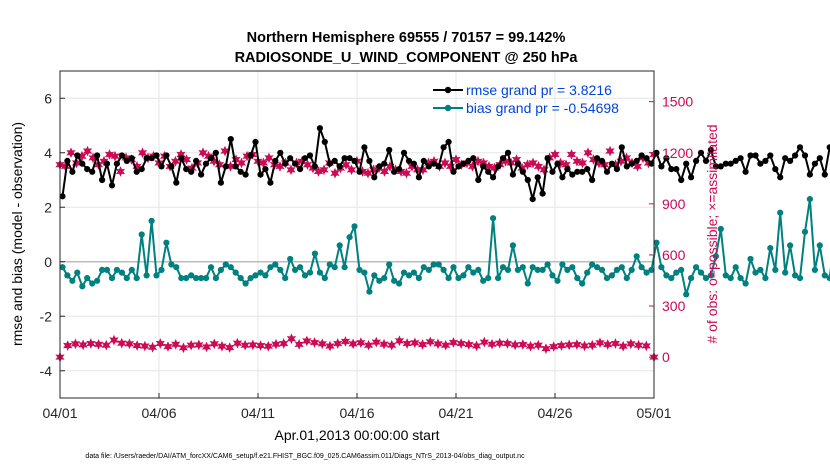 The image size is (830, 470). I want to click on x-axis-label: Apr.01,2013 00:00:00 start, so click(356, 435).